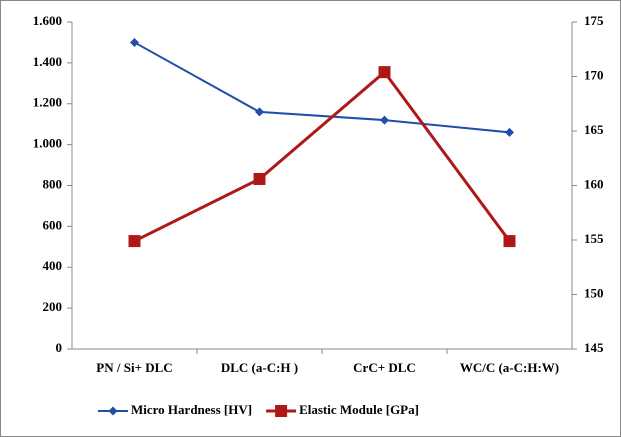  I want to click on y2-tick-label: 165, so click(594, 129).